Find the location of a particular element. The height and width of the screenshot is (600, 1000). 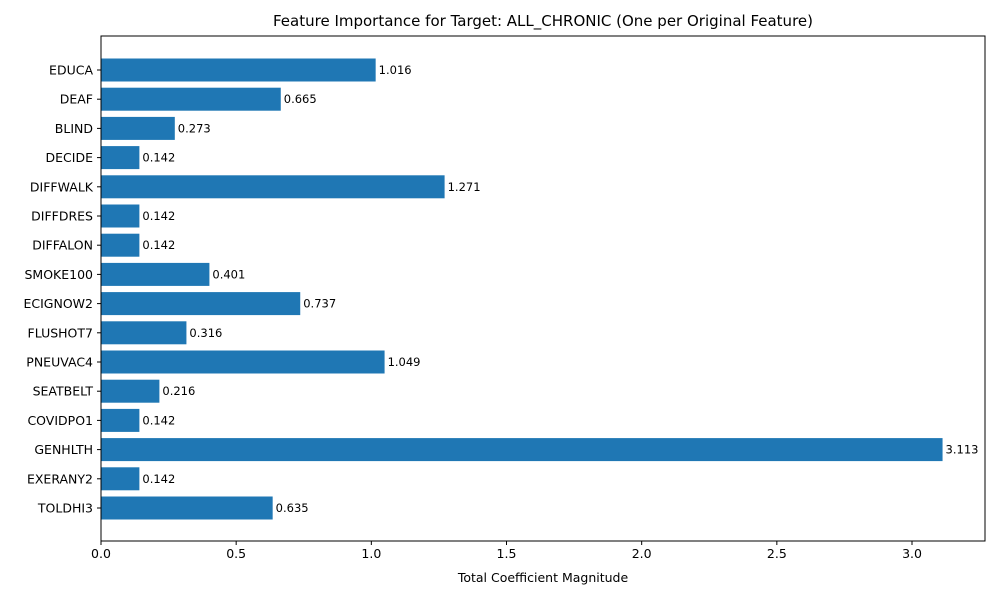

y-tick-label-exerany2: EXERANY2 is located at coordinates (60, 478).